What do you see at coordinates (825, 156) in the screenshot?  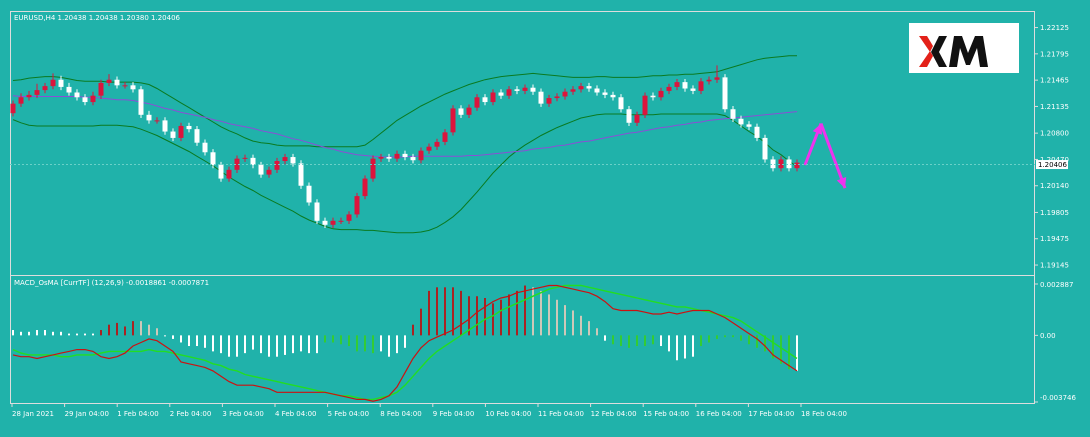 I see `forecast-arrows` at bounding box center [825, 156].